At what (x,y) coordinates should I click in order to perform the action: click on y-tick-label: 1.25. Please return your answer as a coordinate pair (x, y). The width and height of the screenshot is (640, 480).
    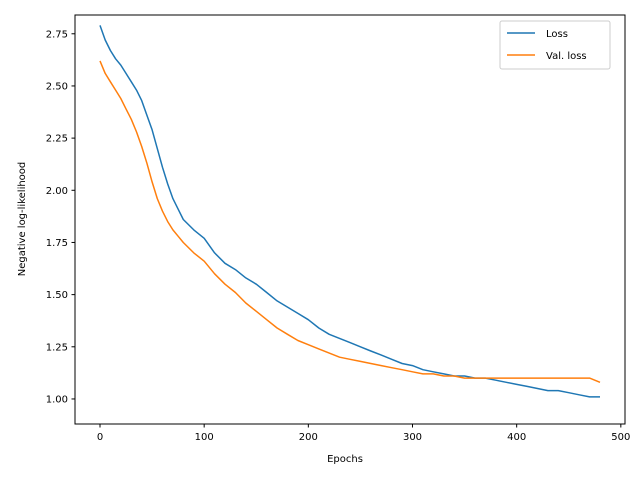
    Looking at the image, I should click on (57, 347).